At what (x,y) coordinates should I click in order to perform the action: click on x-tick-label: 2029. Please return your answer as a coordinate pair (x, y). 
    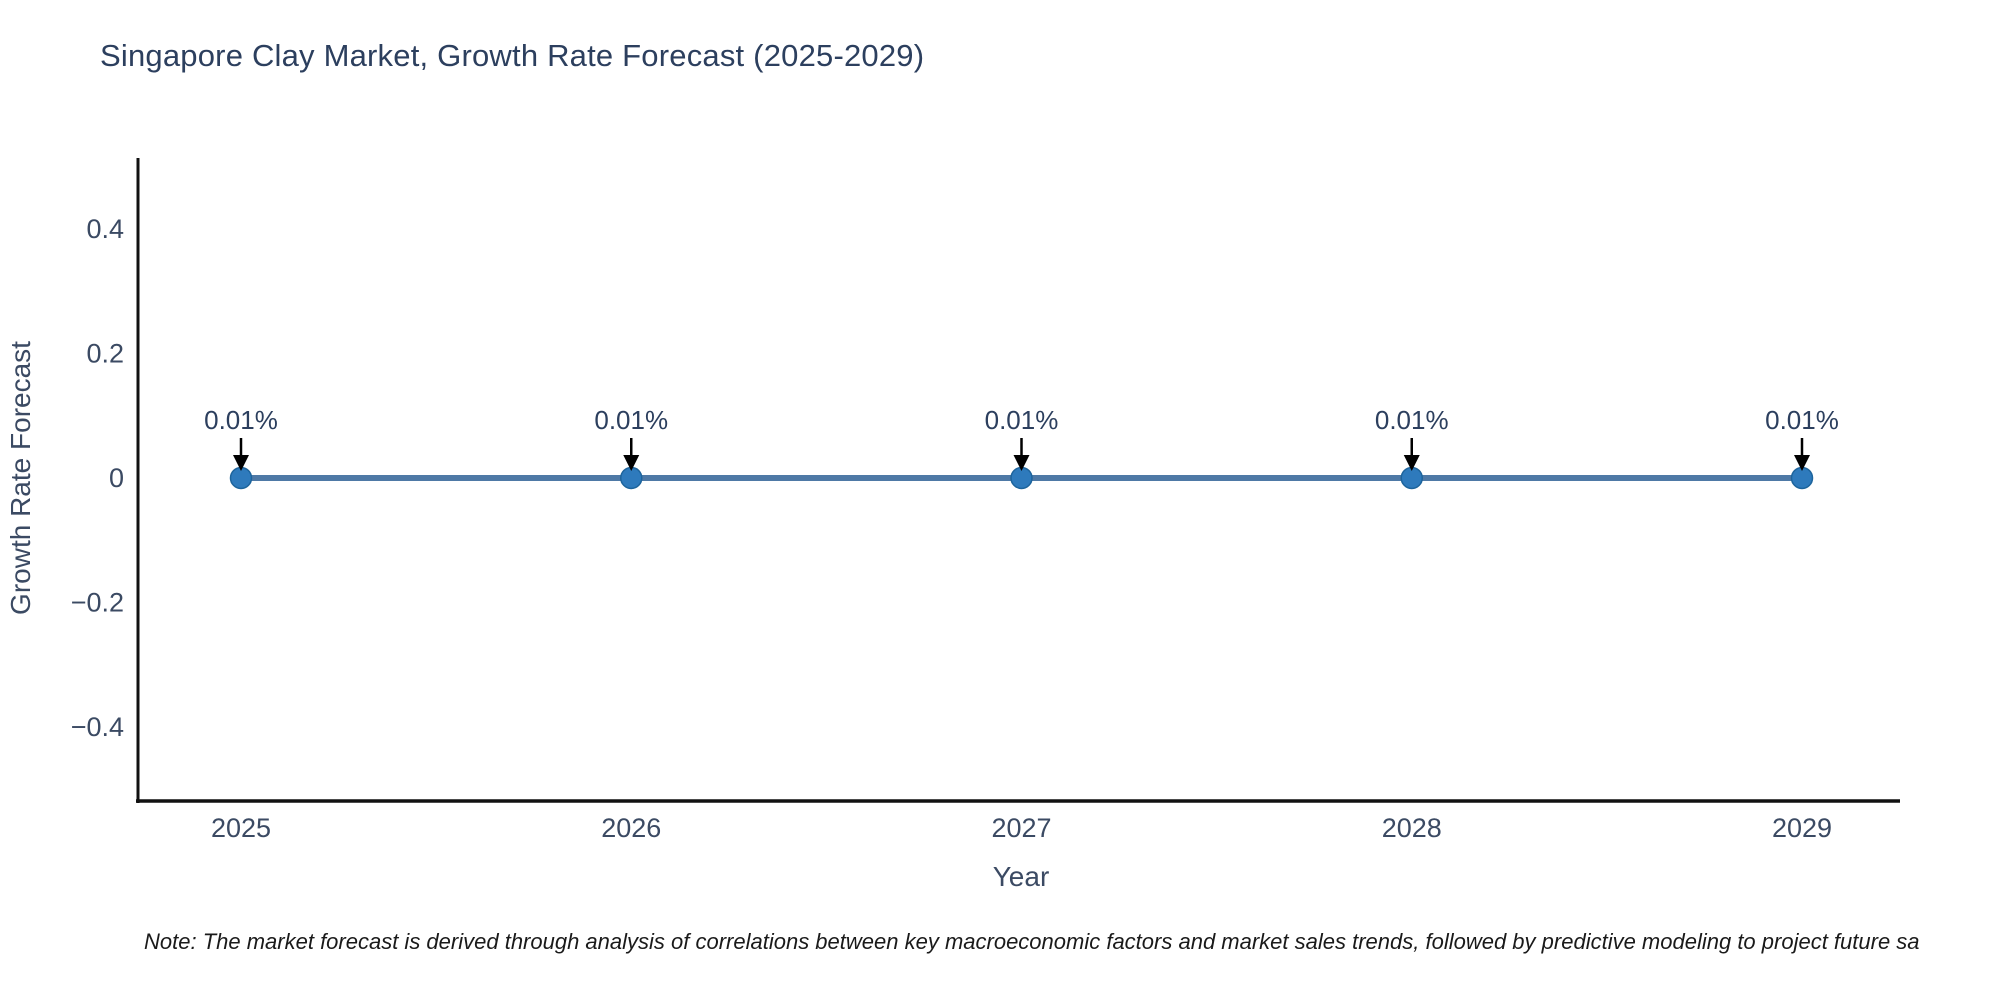
    Looking at the image, I should click on (1802, 828).